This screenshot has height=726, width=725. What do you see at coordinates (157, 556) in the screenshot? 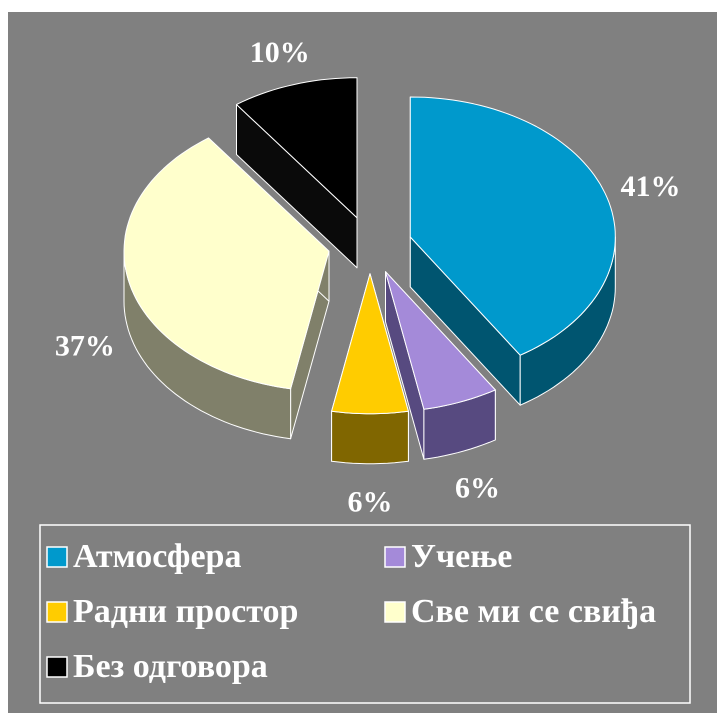
I see `legend-label: Атмосфера` at bounding box center [157, 556].